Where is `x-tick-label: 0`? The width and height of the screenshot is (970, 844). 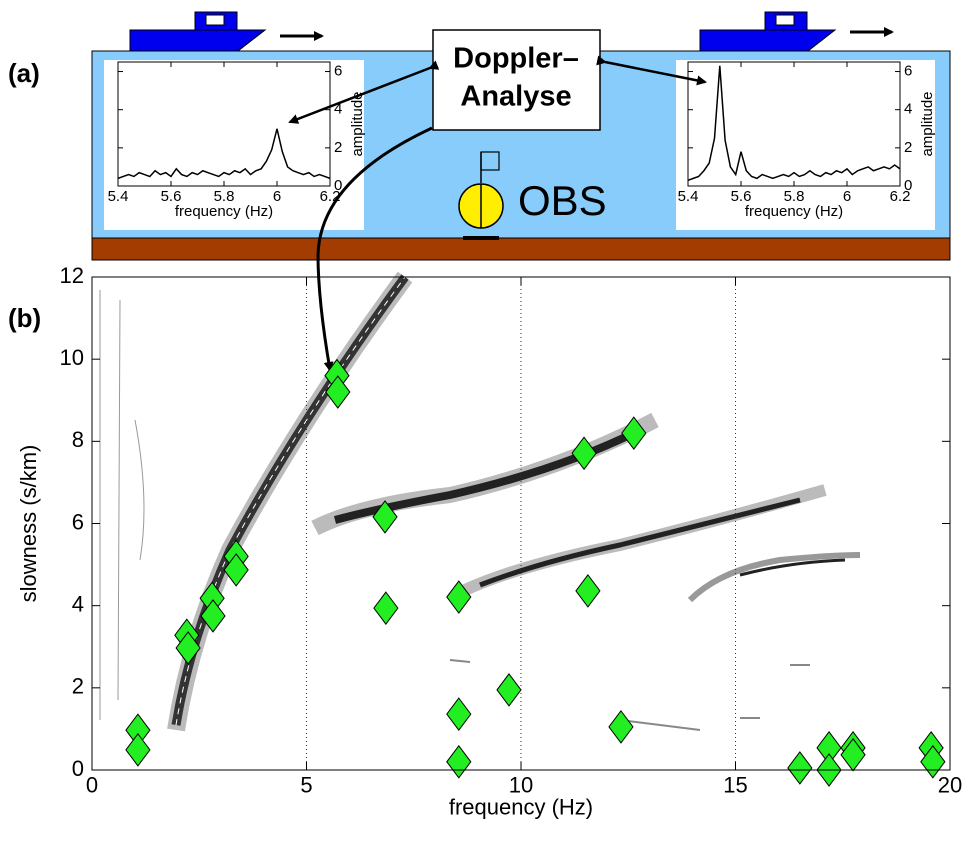
x-tick-label: 0 is located at coordinates (92, 784).